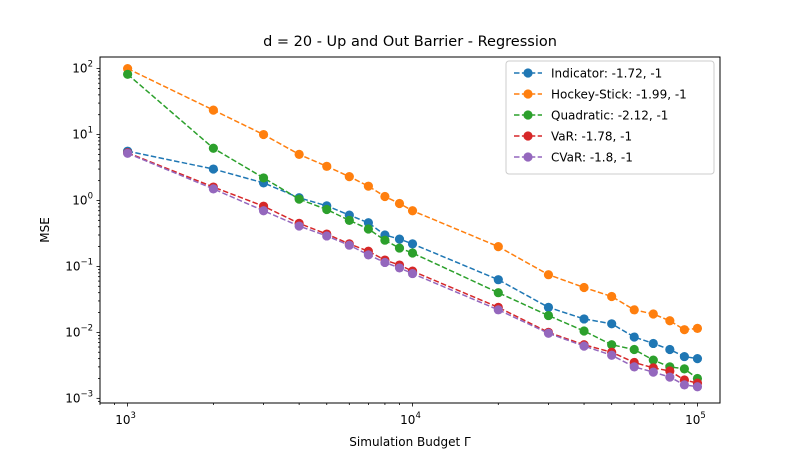 This screenshot has height=450, width=800. Describe the element at coordinates (82, 232) in the screenshot. I see `y-axis: 10⁻³ 10⁻² 10⁻¹ 10⁰ 10¹ 10²` at that location.